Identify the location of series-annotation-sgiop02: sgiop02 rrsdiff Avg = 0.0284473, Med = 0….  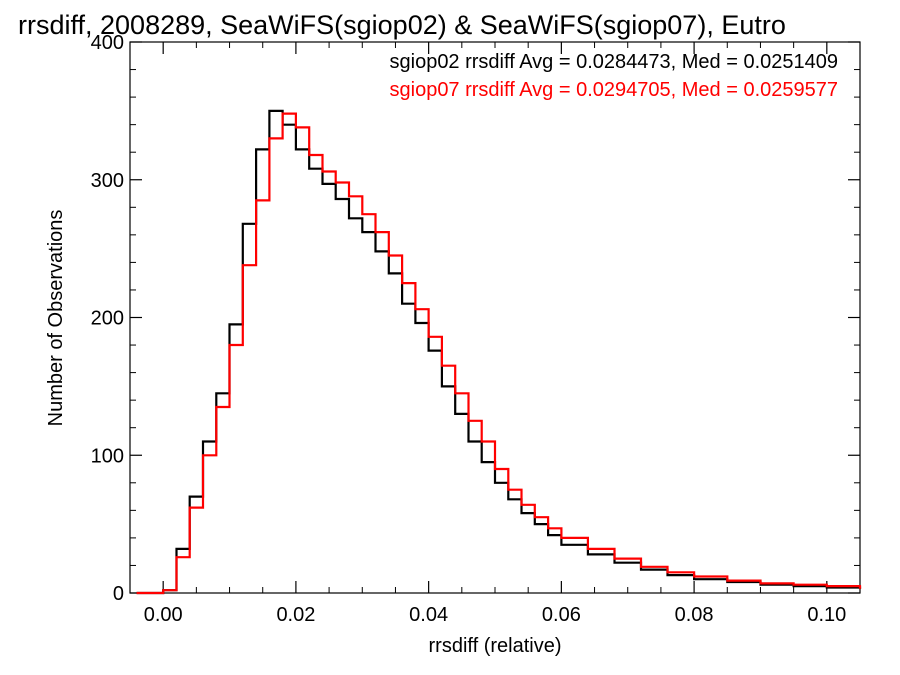
(614, 62).